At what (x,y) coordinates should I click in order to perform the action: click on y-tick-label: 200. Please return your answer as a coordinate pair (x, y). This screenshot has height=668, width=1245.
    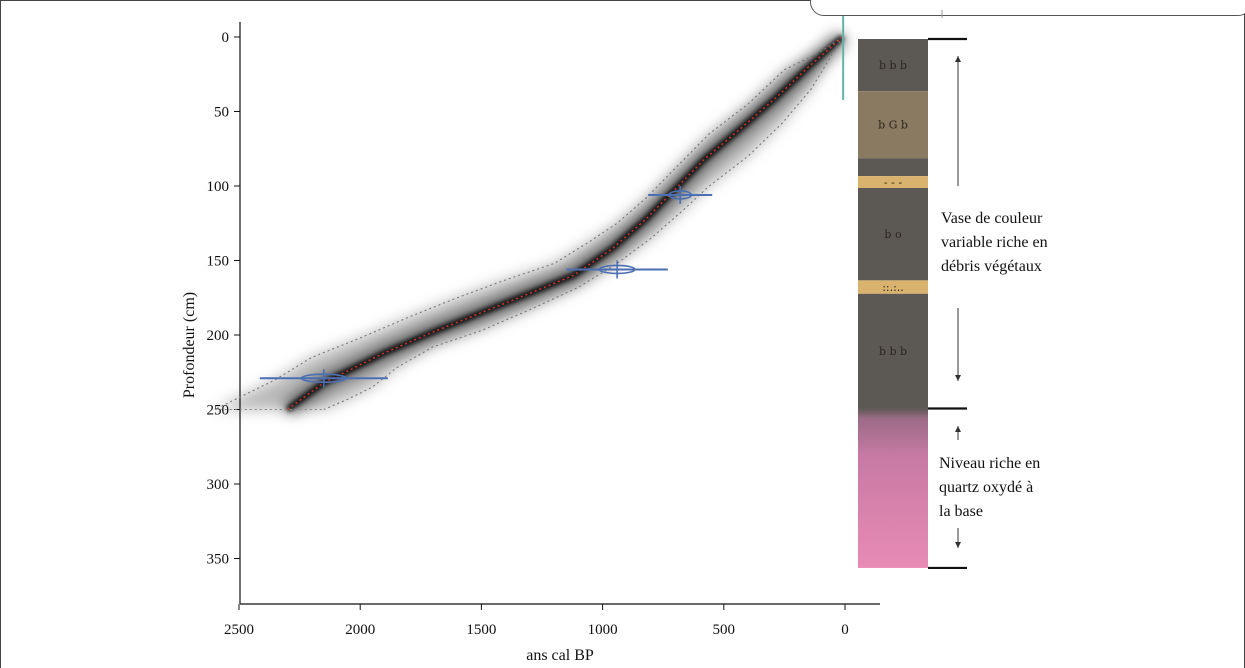
    Looking at the image, I should click on (218, 336).